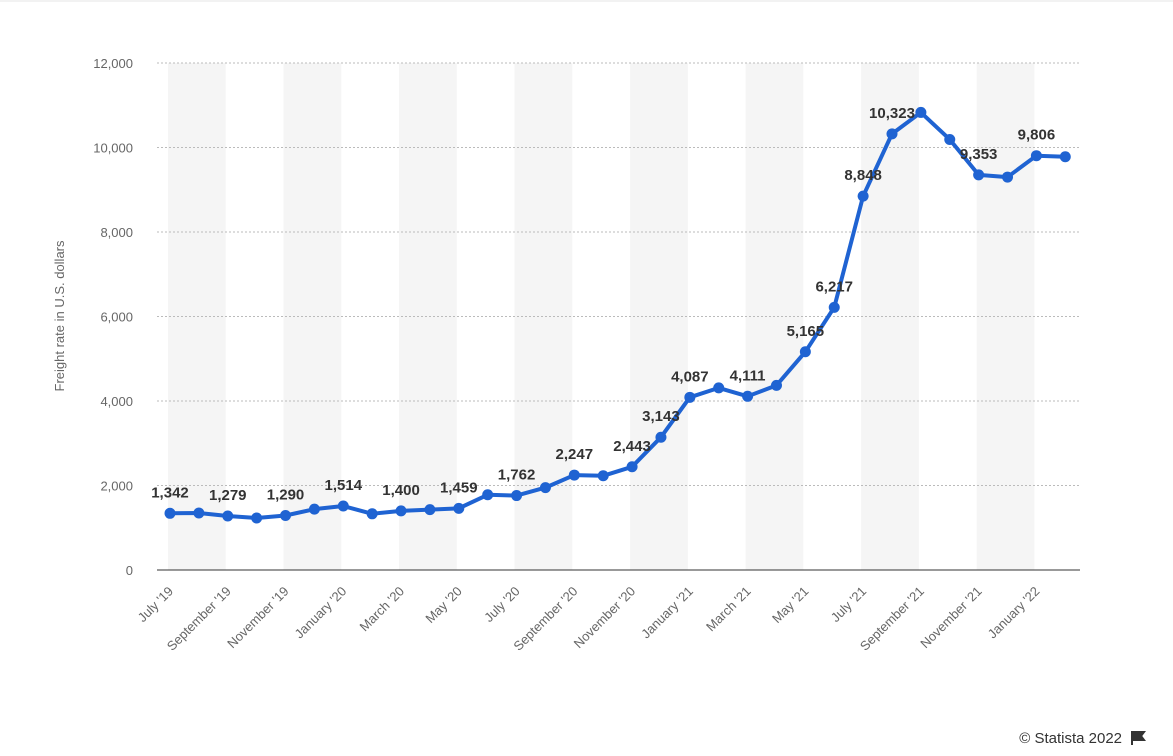 This screenshot has width=1173, height=756. What do you see at coordinates (632, 446) in the screenshot?
I see `value-label: 2,443` at bounding box center [632, 446].